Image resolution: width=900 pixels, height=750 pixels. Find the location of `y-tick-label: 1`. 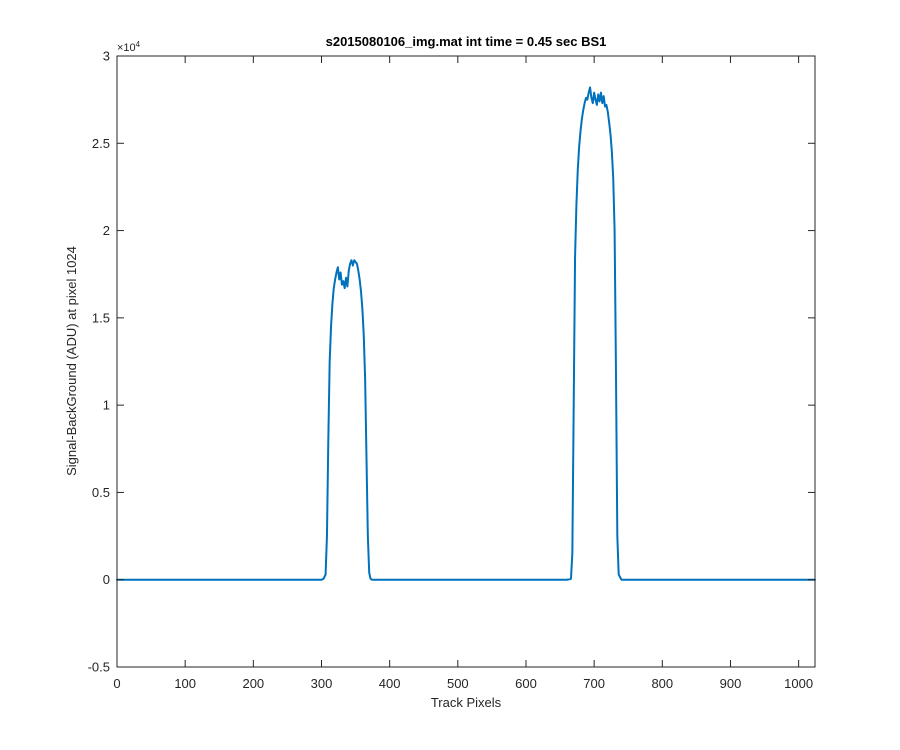

y-tick-label: 1 is located at coordinates (106, 405).